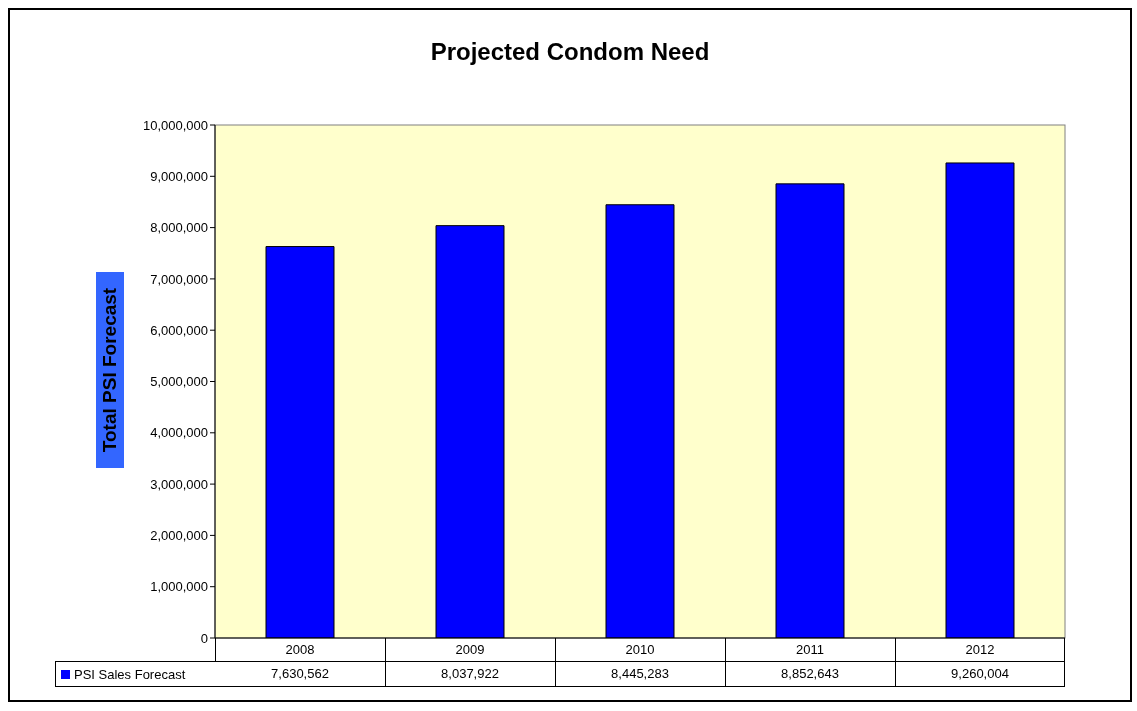 Image resolution: width=1137 pixels, height=711 pixels. What do you see at coordinates (179, 587) in the screenshot?
I see `y-tick-label: 1,000,000` at bounding box center [179, 587].